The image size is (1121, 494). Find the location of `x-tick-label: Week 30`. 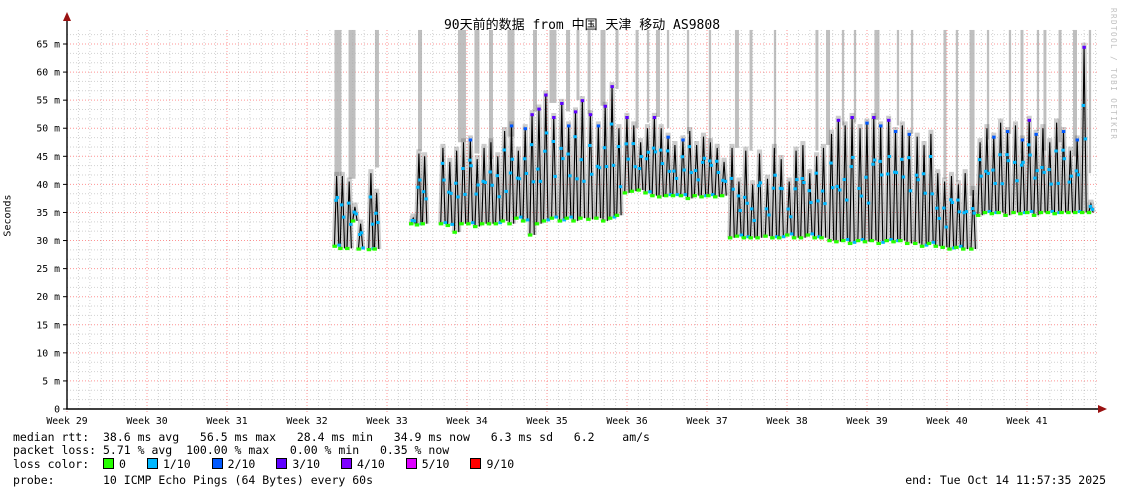

x-tick-label: Week 30 is located at coordinates (146, 421).